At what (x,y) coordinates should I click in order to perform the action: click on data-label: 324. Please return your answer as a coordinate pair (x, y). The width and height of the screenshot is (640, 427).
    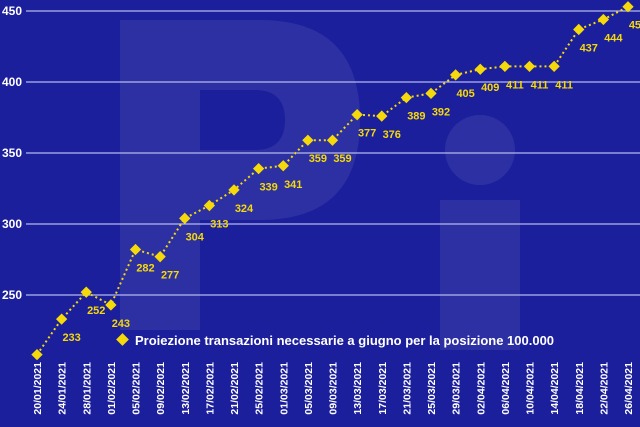
    Looking at the image, I should click on (244, 209).